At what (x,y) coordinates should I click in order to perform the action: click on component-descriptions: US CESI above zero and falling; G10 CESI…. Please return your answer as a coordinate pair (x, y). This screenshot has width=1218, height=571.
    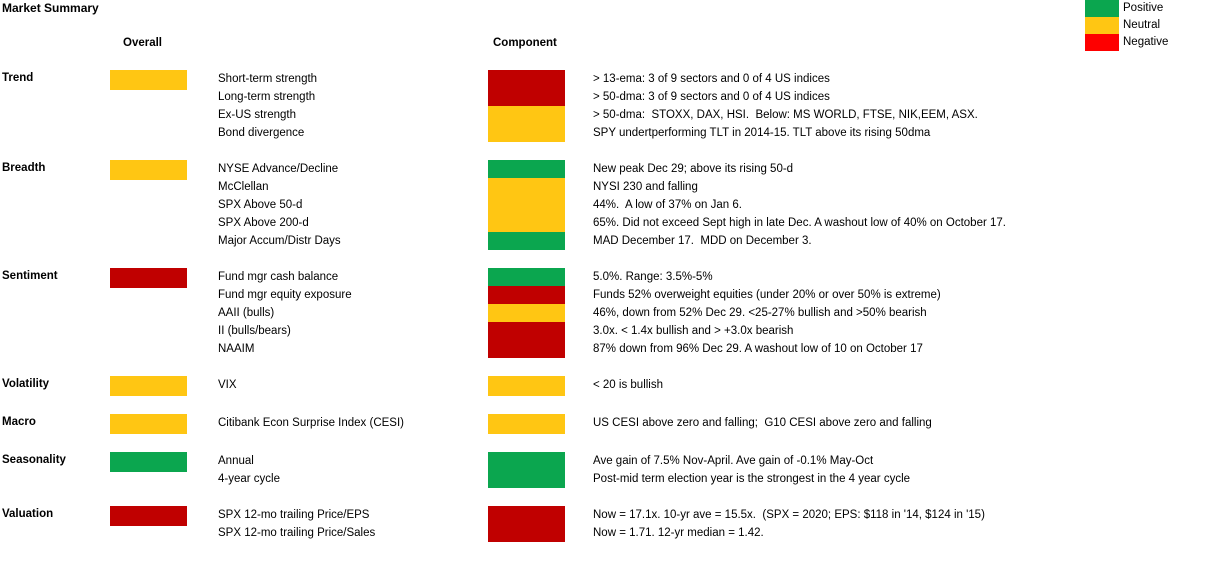
    Looking at the image, I should click on (905, 423).